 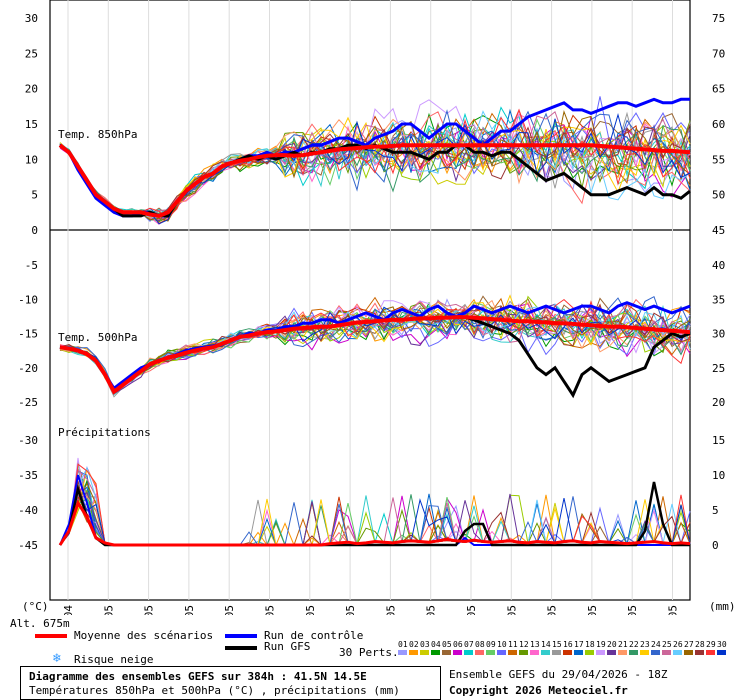 I want to click on pert-number-label: 24, so click(x=656, y=644).